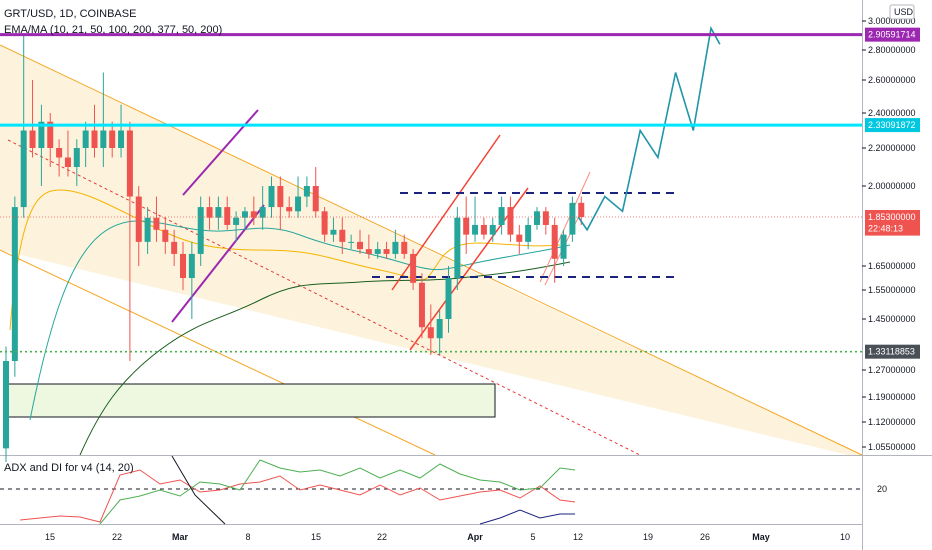 The height and width of the screenshot is (550, 932). What do you see at coordinates (69, 468) in the screenshot?
I see `adx-legend: ADX and DI for v4 (14, 20)` at bounding box center [69, 468].